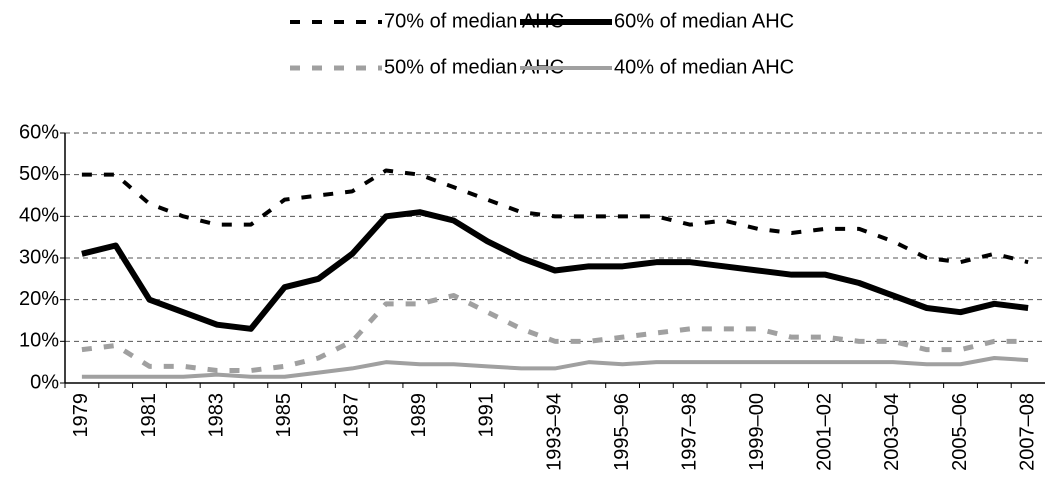  What do you see at coordinates (216, 415) in the screenshot?
I see `x-tick-label: 1983` at bounding box center [216, 415].